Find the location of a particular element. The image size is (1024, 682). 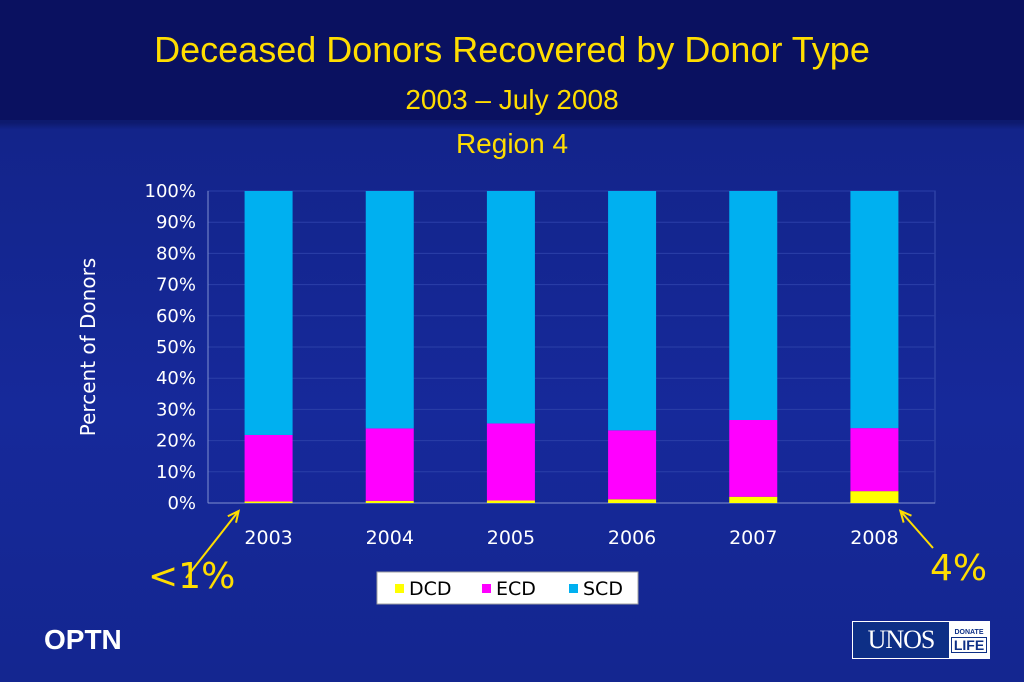

y-tick-label: 90% is located at coordinates (176, 222).